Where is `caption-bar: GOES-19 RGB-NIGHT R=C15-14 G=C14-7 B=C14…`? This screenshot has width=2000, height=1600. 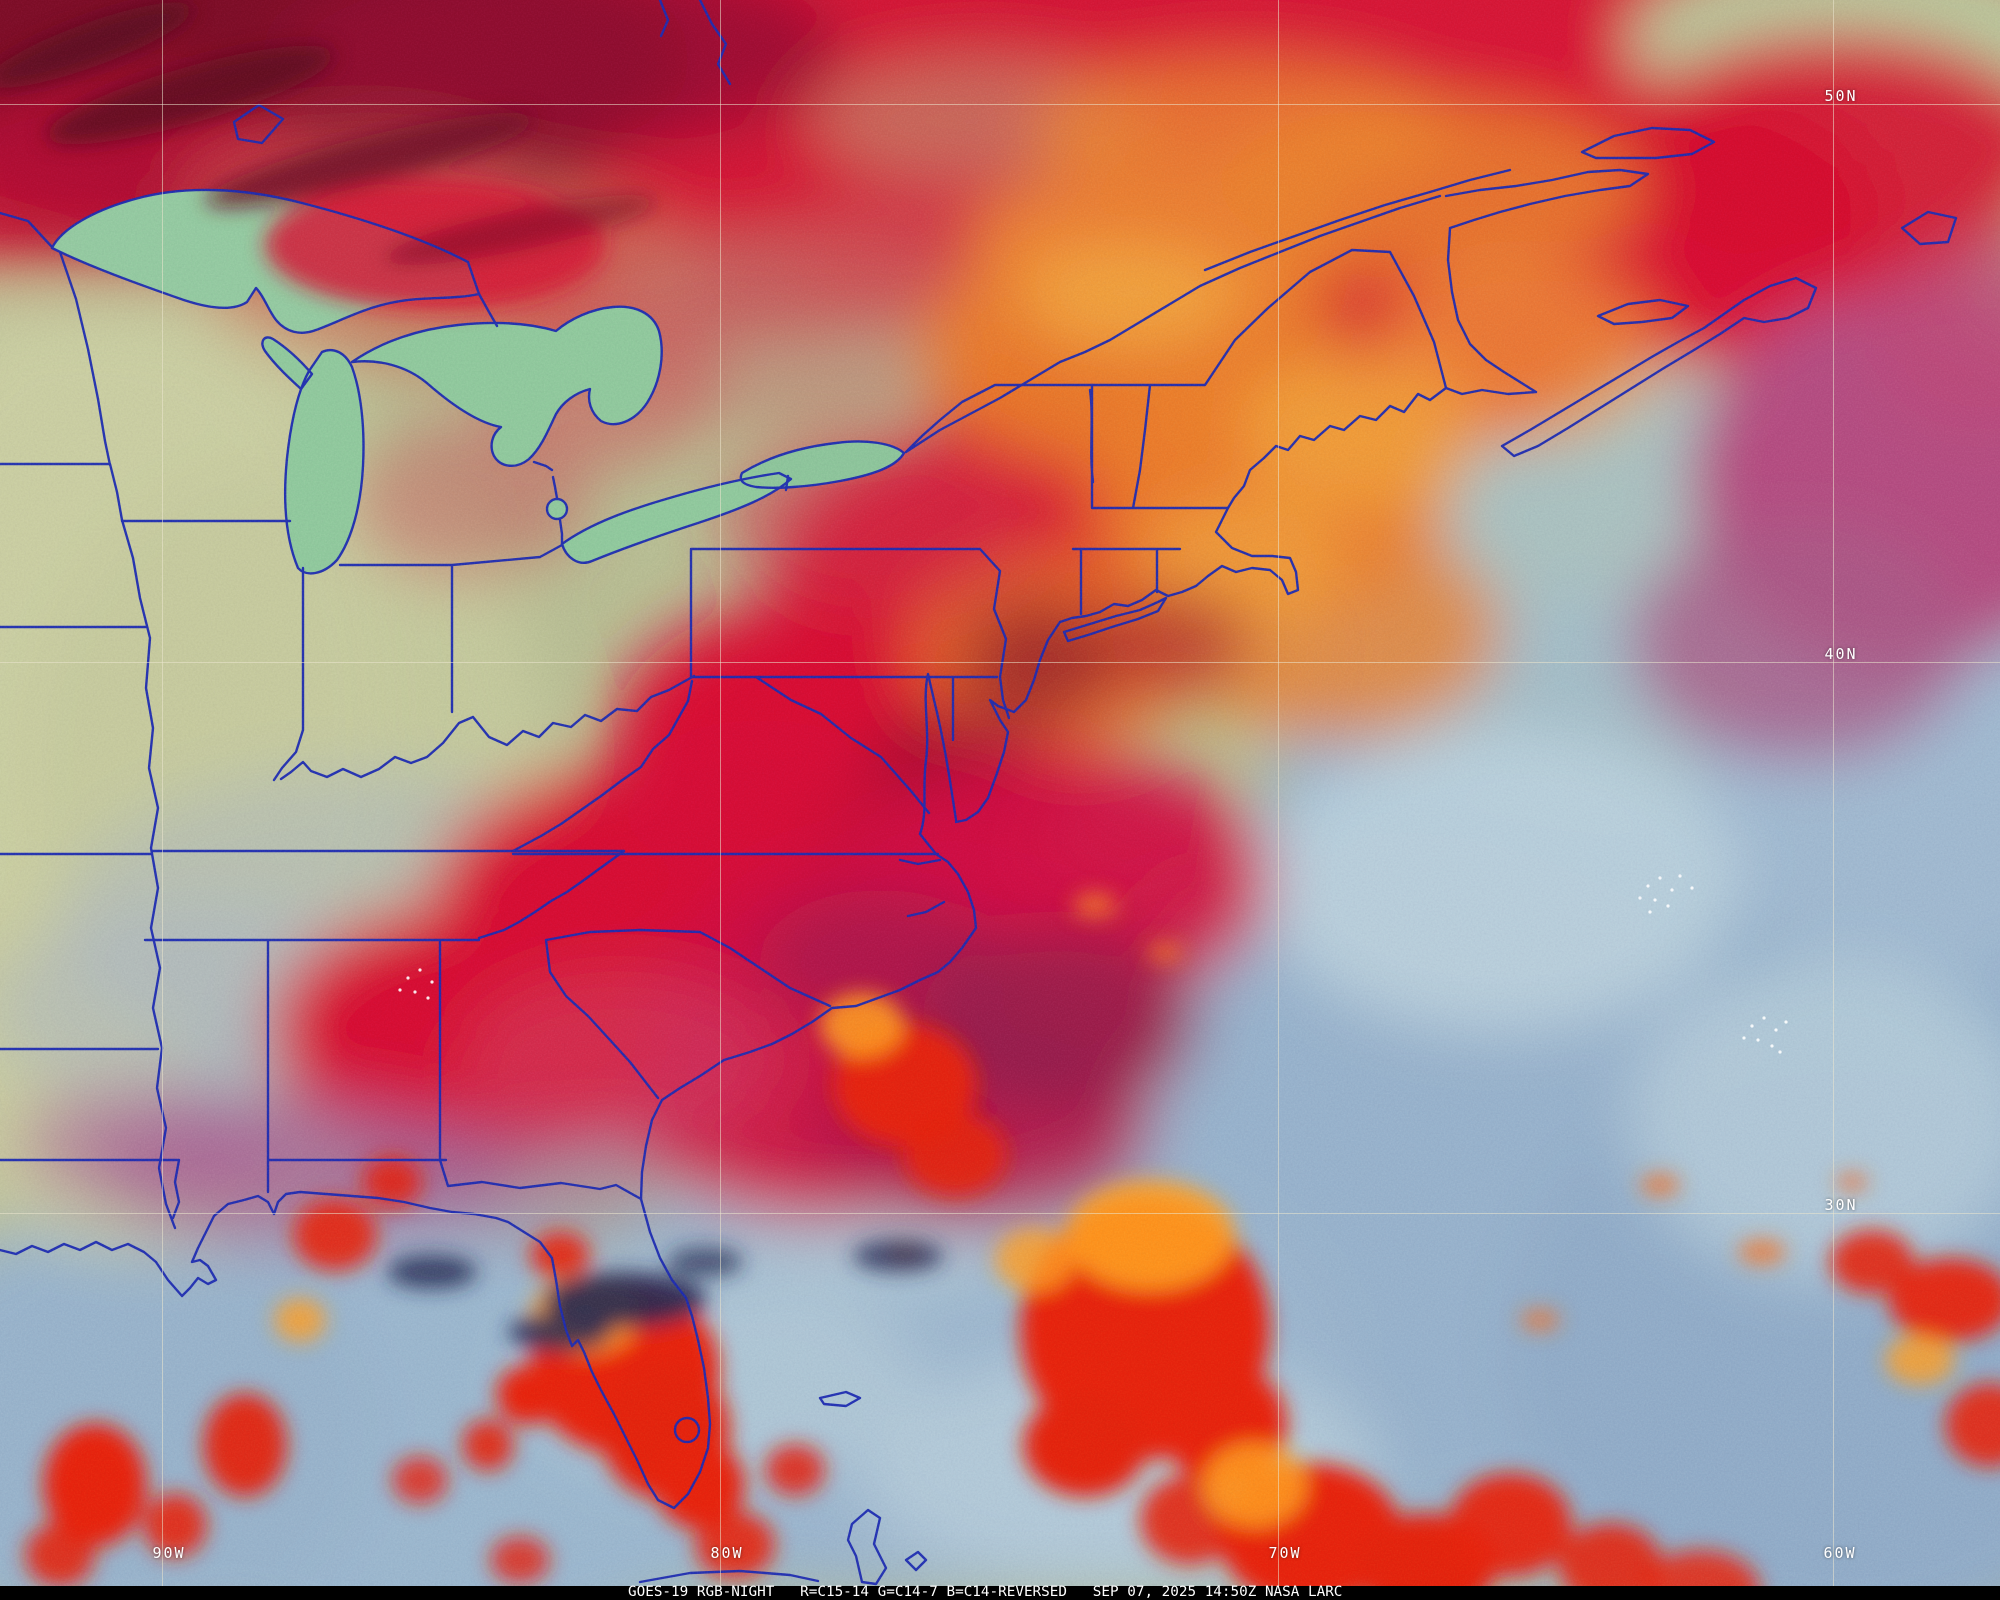 caption-bar: GOES-19 RGB-NIGHT R=C15-14 G=C14-7 B=C14… is located at coordinates (1000, 1592).